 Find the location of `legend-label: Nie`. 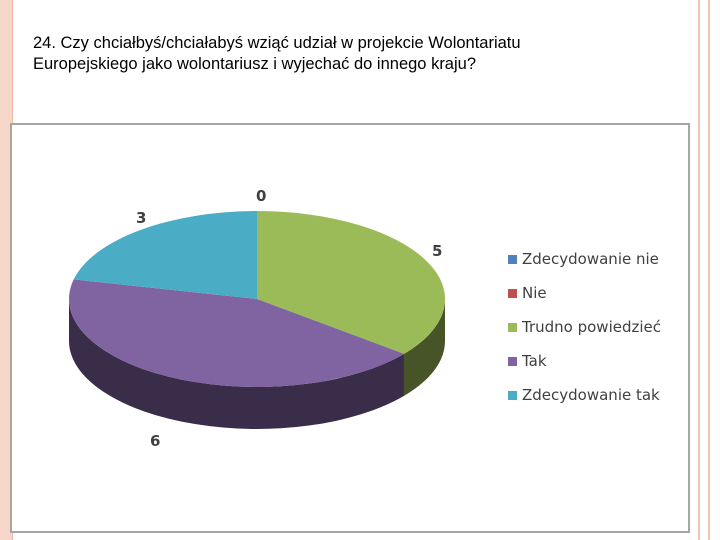

legend-label: Nie is located at coordinates (534, 293).